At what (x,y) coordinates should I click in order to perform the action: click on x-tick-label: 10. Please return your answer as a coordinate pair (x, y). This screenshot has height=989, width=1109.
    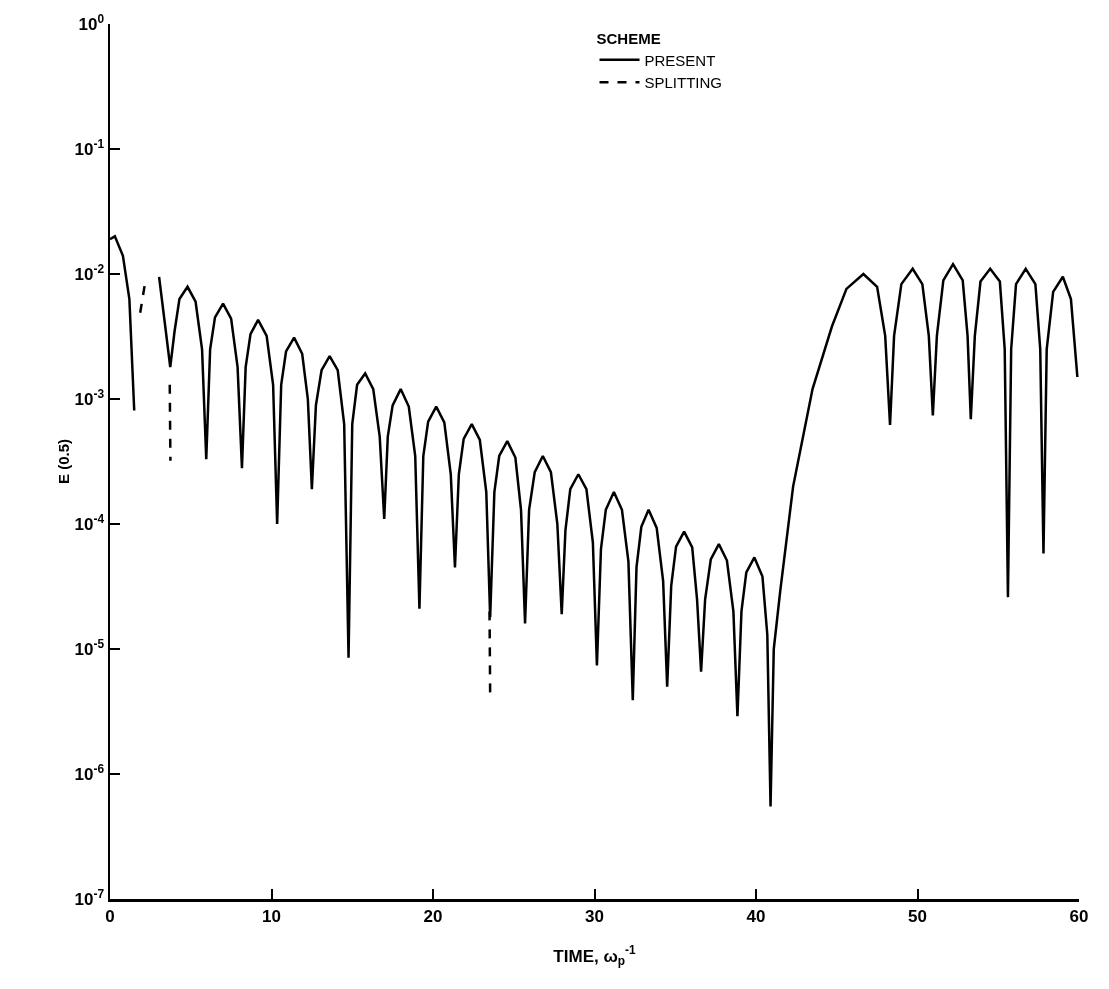
    Looking at the image, I should click on (271, 916).